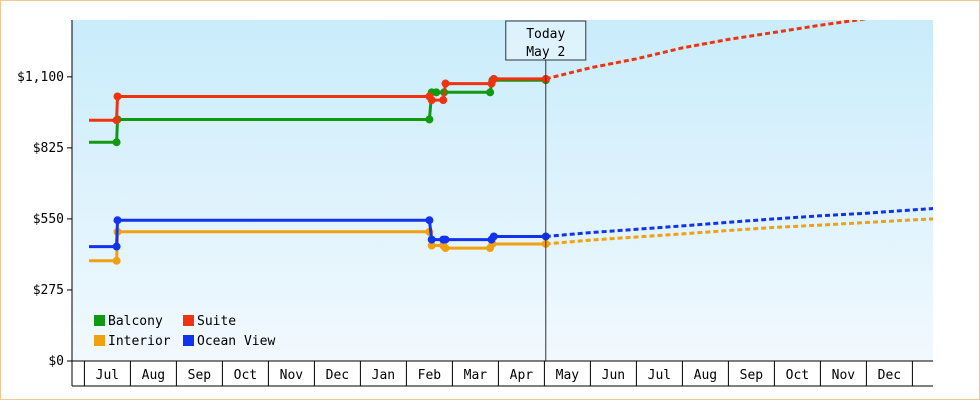 The width and height of the screenshot is (980, 401). I want to click on y-tick-label: $275, so click(48, 290).